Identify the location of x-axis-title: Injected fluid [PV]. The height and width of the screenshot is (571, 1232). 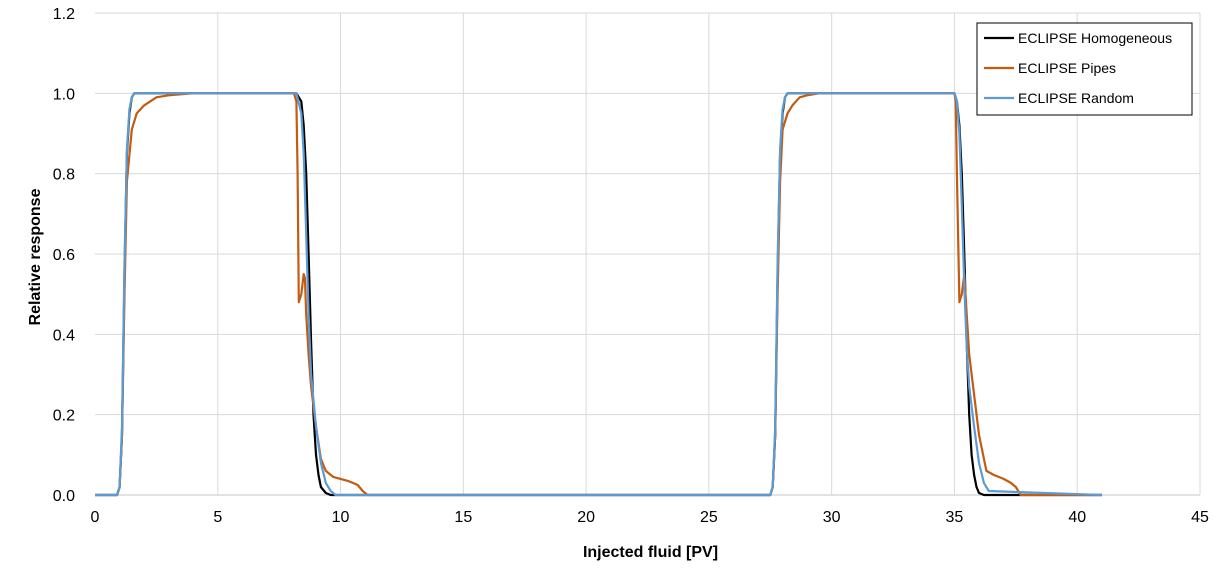
(650, 552).